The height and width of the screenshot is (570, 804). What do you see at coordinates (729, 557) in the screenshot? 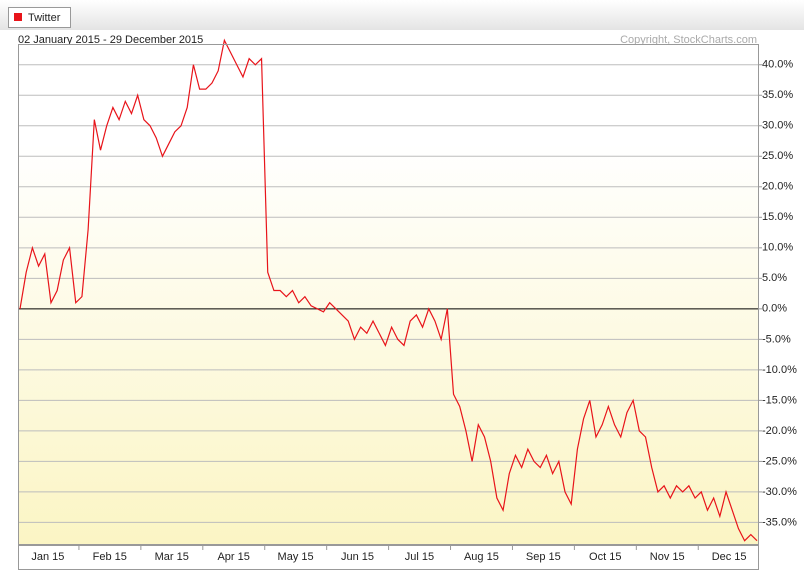
I see `x-tick-label: Dec 15` at bounding box center [729, 557].